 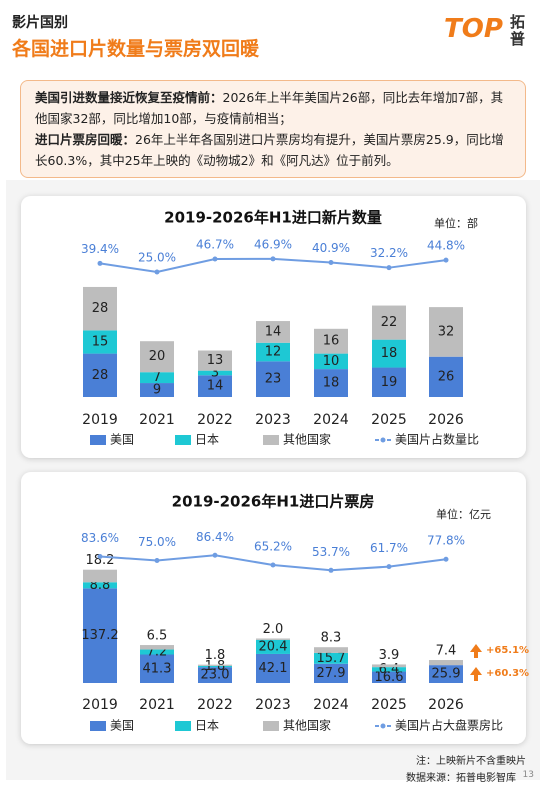 I want to click on data-label: 20.4, so click(x=273, y=646).